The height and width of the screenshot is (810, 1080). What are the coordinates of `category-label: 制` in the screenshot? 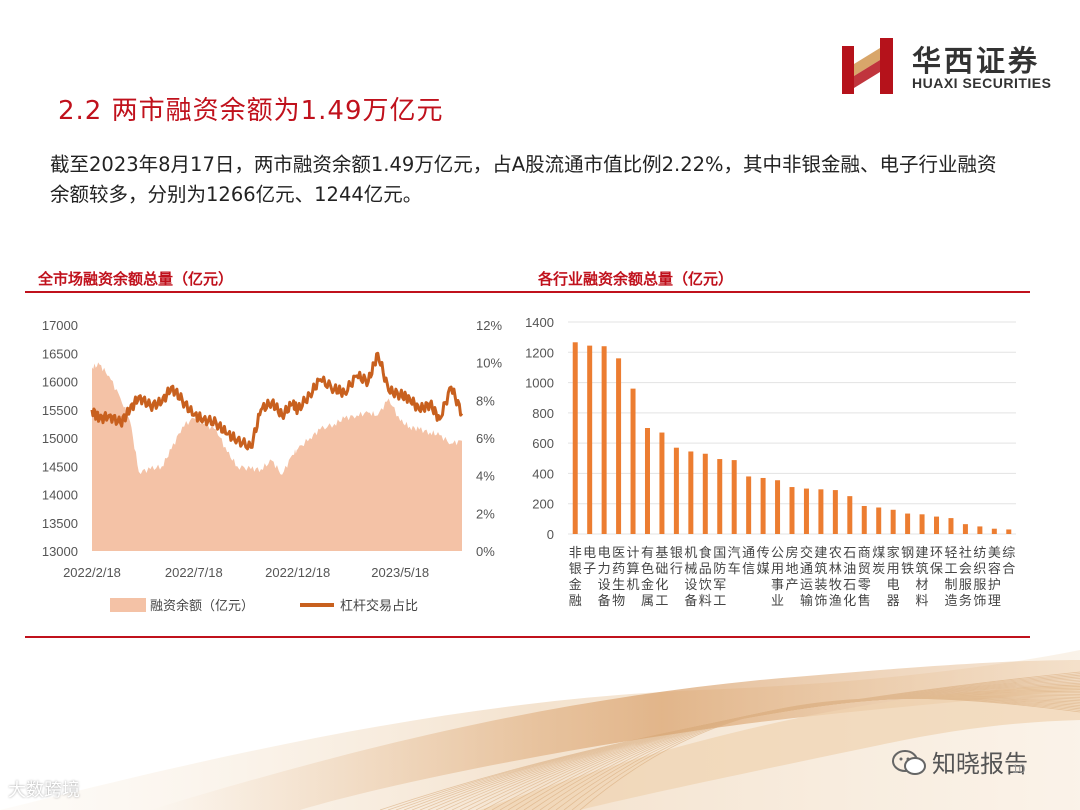 It's located at (950, 585).